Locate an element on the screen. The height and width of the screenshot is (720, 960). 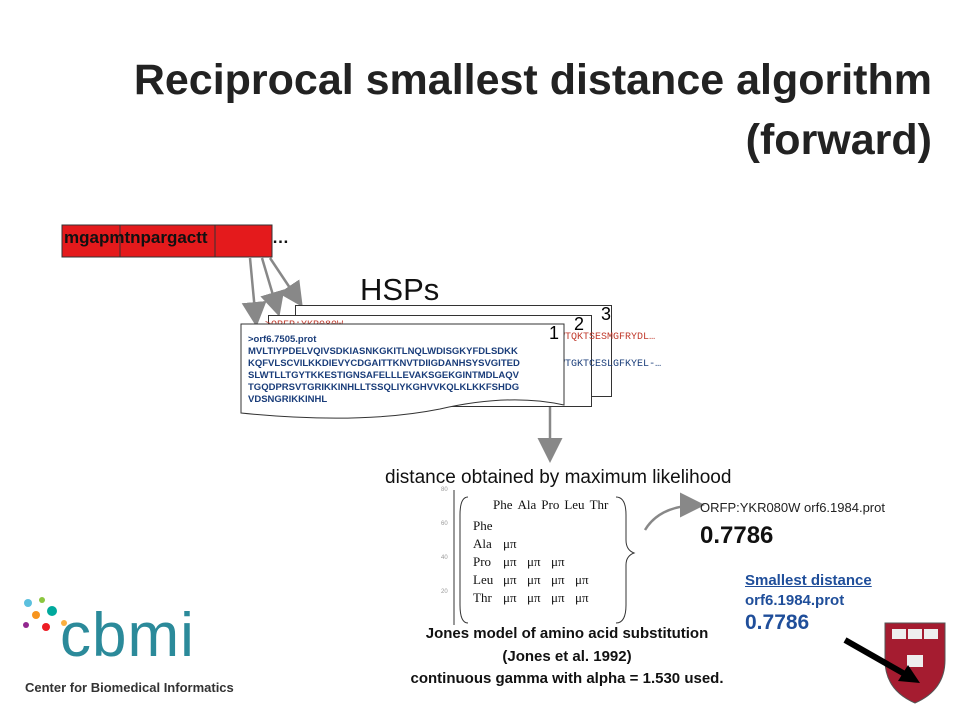
logo-name: cbmi is located at coordinates (127, 635).